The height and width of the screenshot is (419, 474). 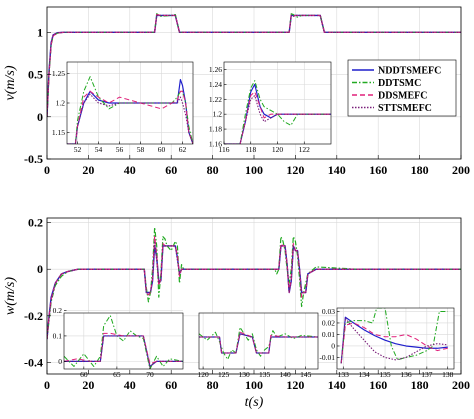 What do you see at coordinates (245, 374) in the screenshot?
I see `x-tick-label: 130` at bounding box center [245, 374].